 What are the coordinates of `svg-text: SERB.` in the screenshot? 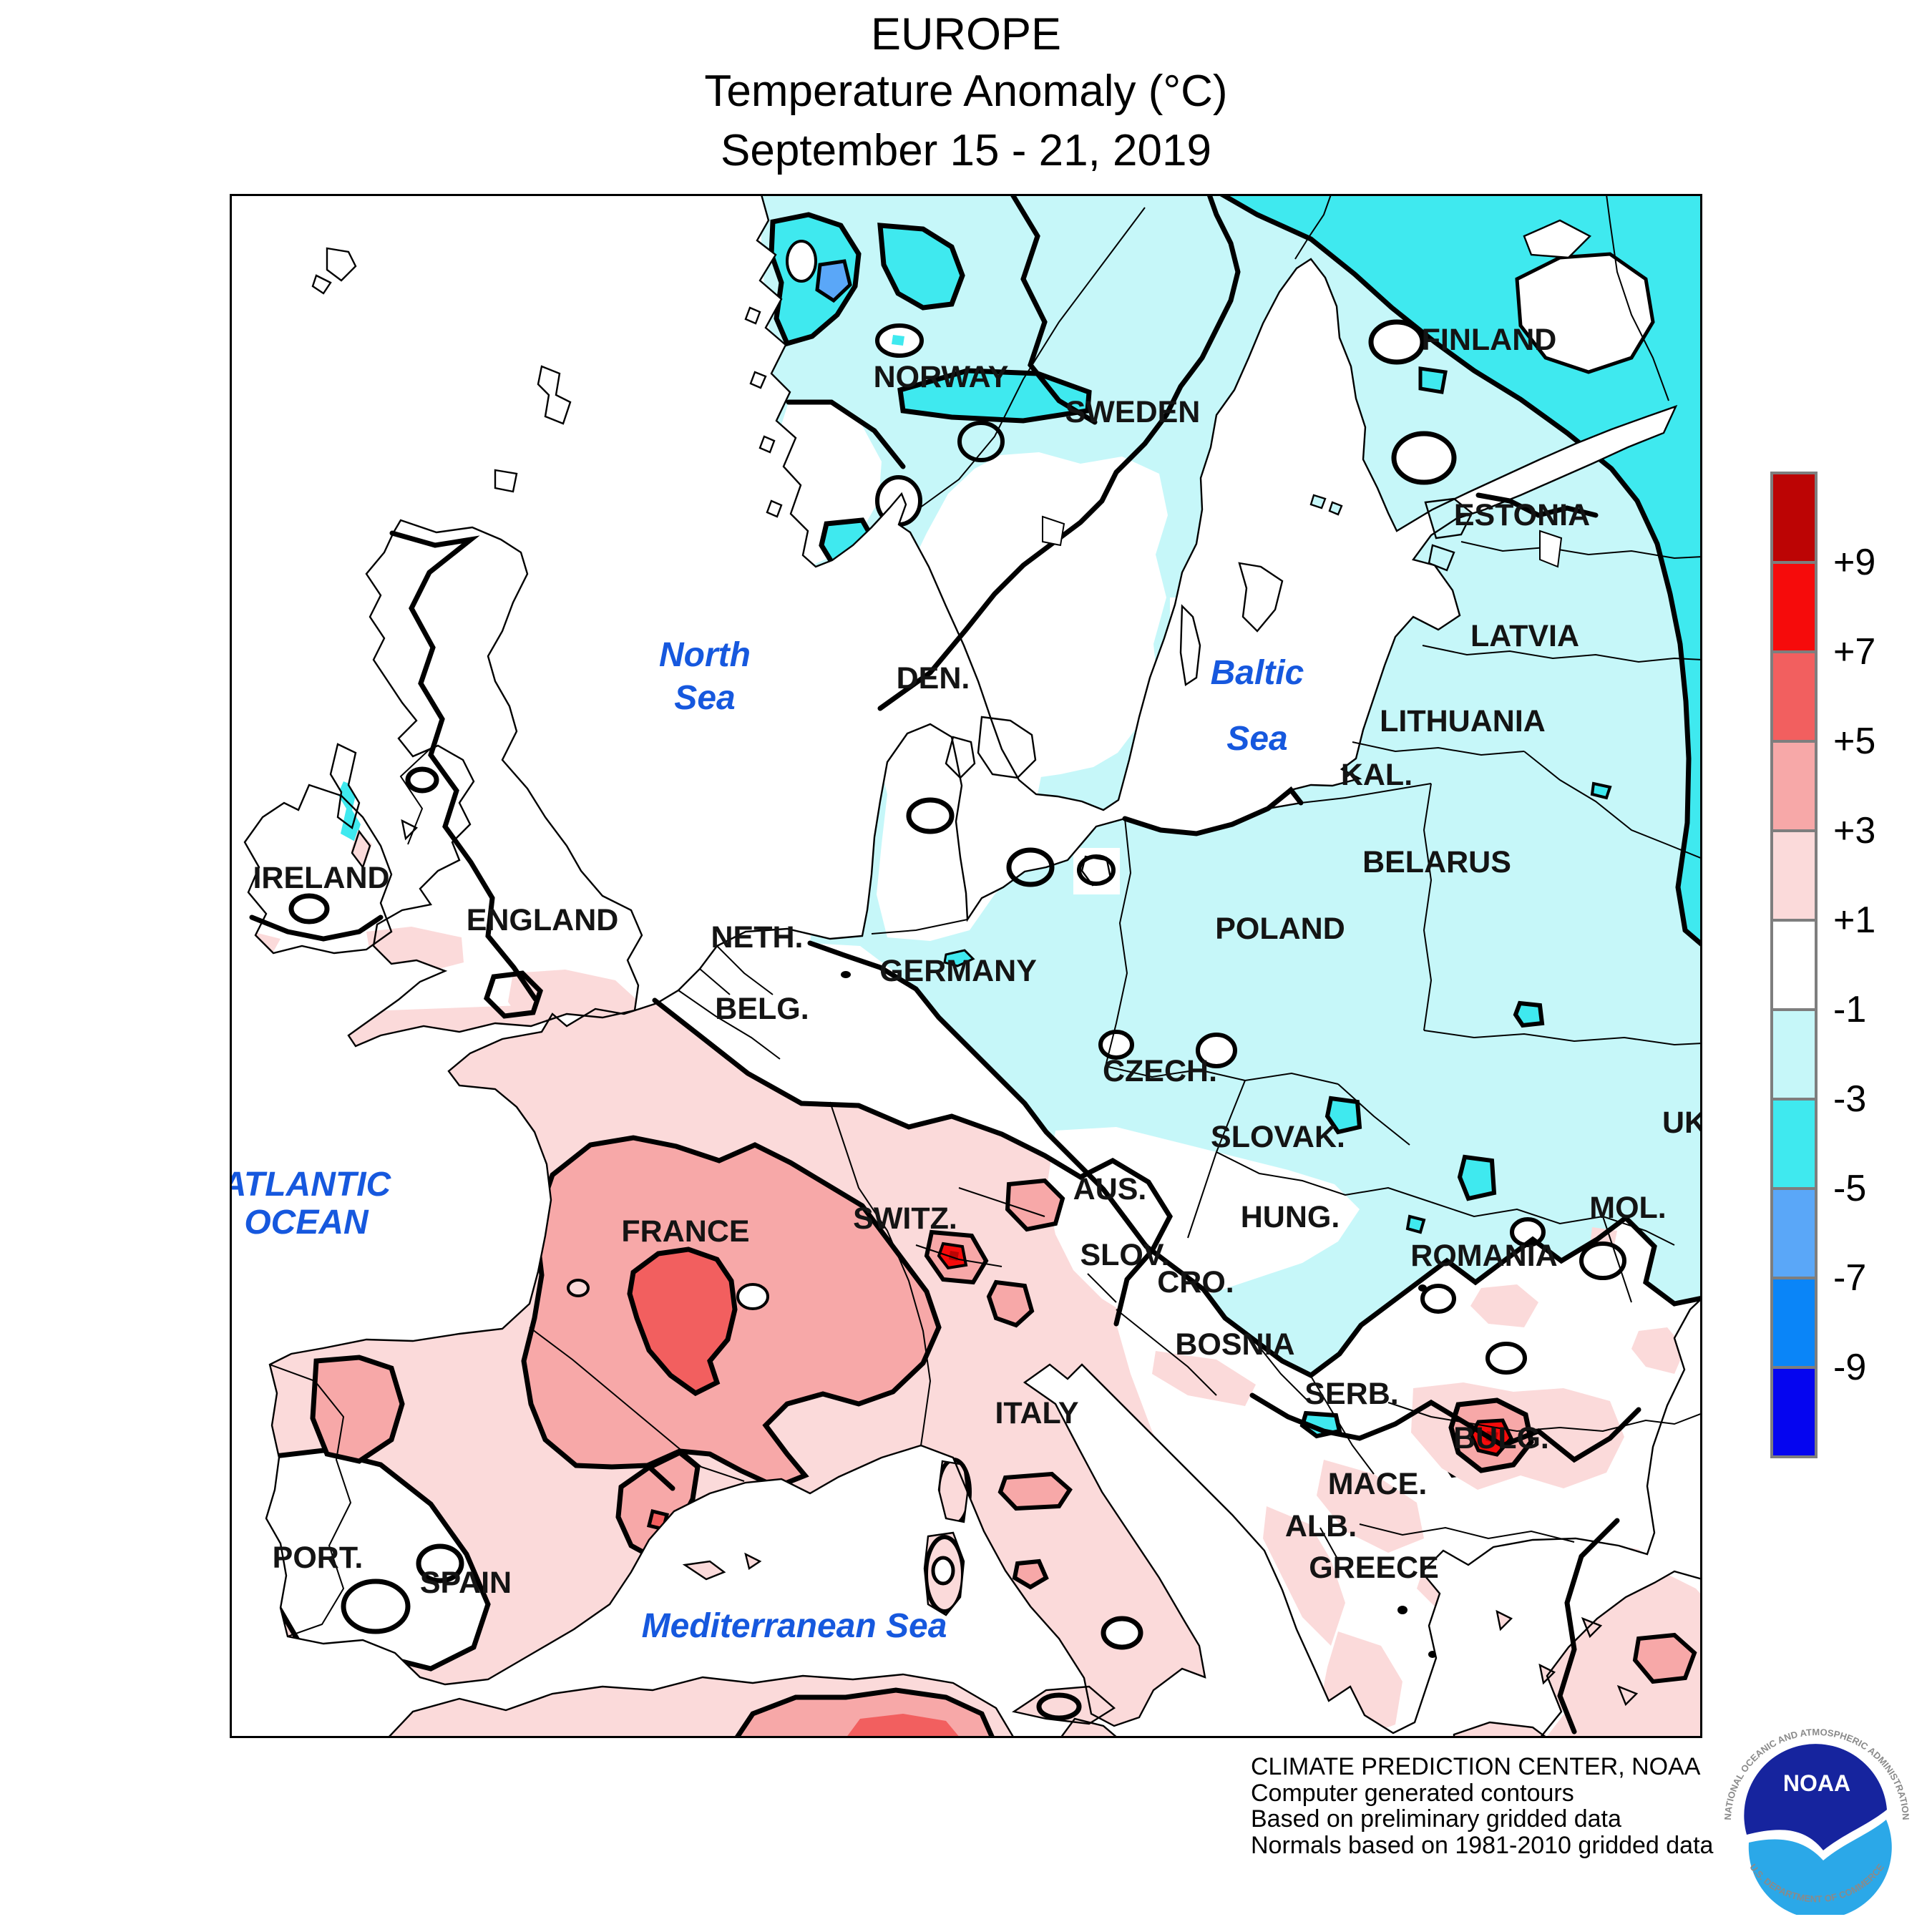 It's located at (1351, 1394).